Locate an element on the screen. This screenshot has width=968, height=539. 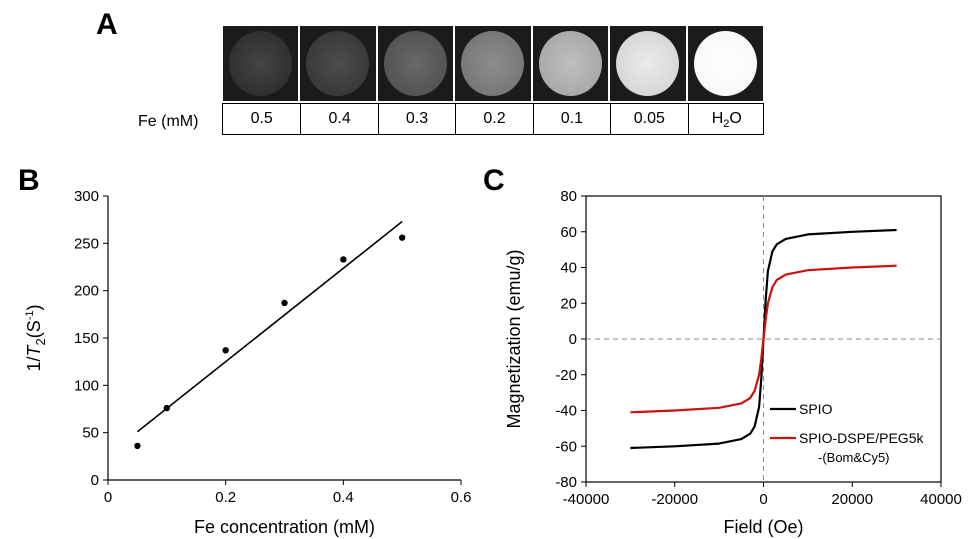
panel-a-letter: A is located at coordinates (107, 24).